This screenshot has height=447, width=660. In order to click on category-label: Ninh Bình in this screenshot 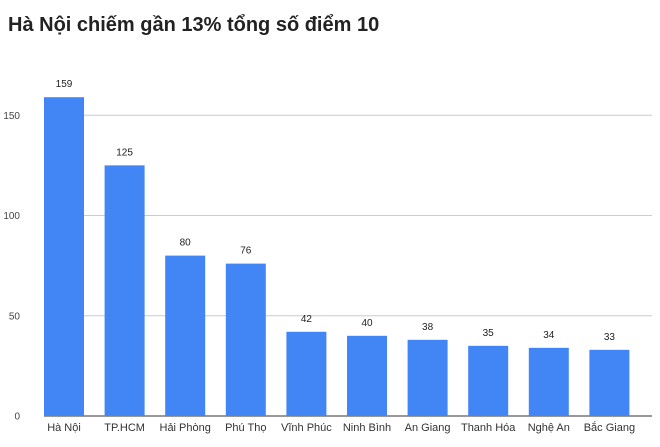, I will do `click(367, 428)`.